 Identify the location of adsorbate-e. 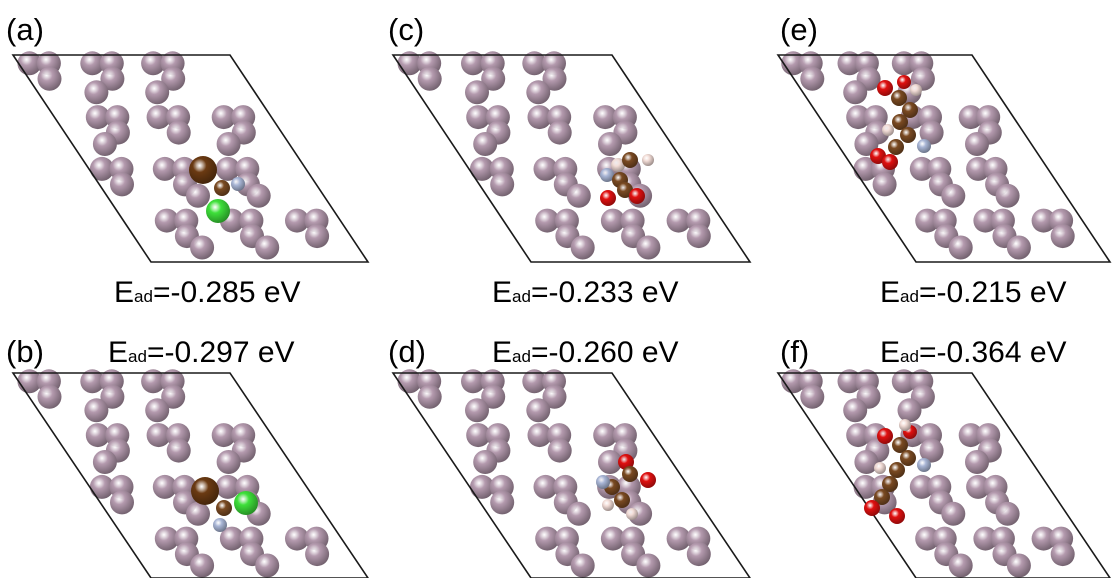
(900, 122).